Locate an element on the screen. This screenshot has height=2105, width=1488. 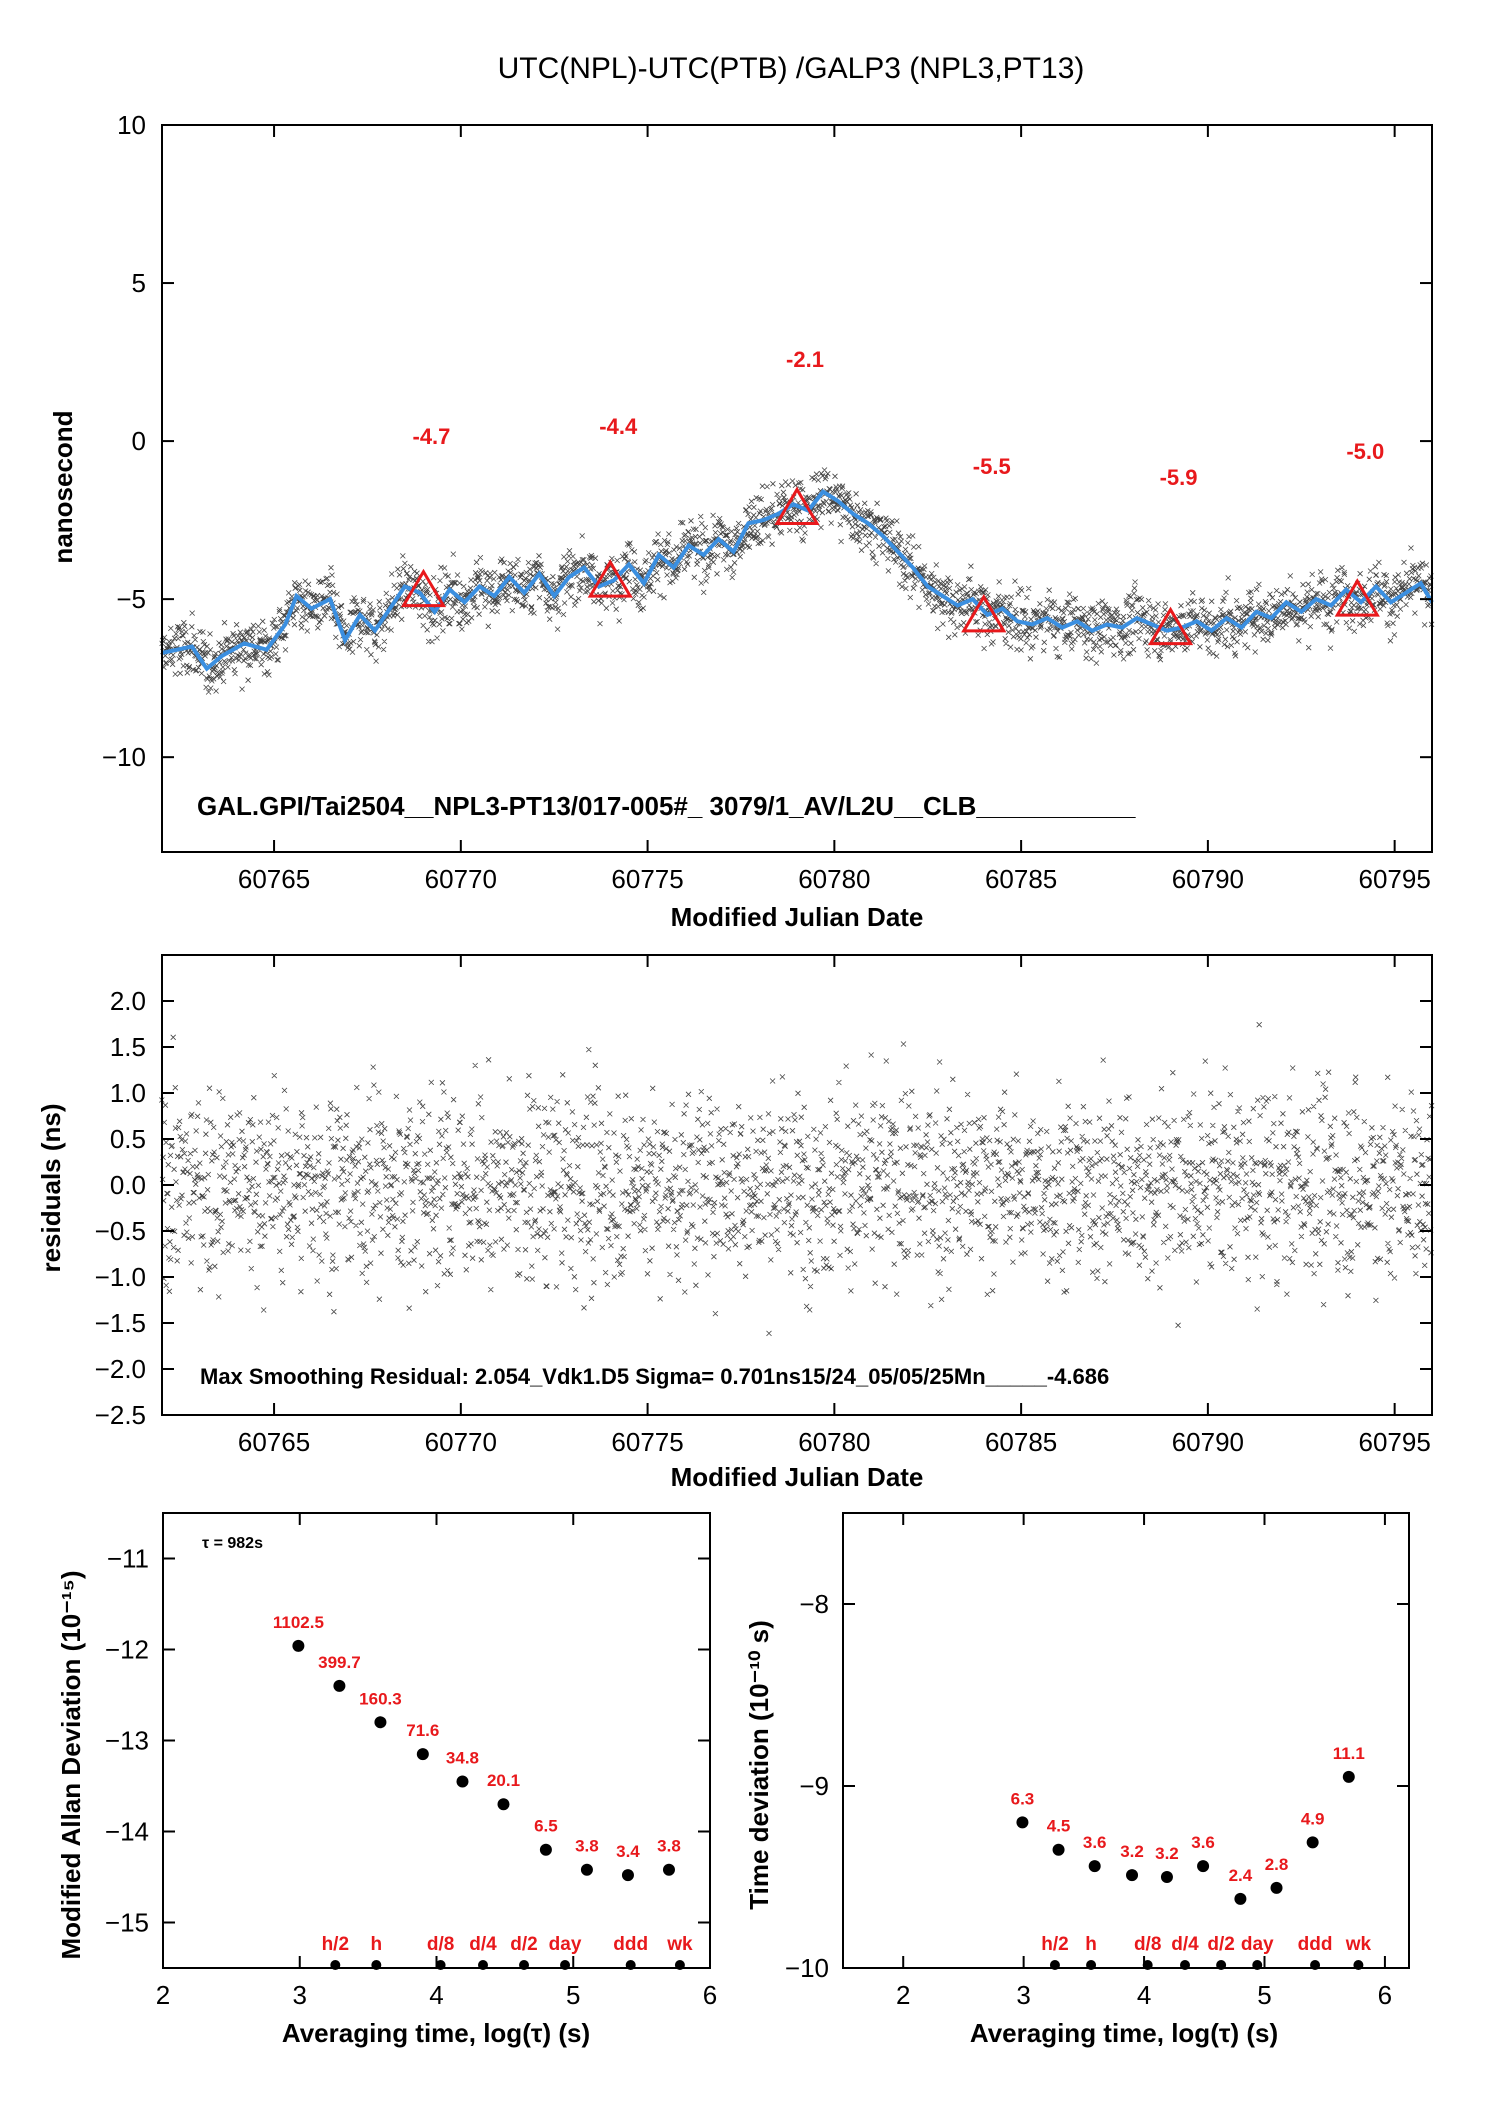
res-y-tick-label-7: −1.5 is located at coordinates (120, 1323).